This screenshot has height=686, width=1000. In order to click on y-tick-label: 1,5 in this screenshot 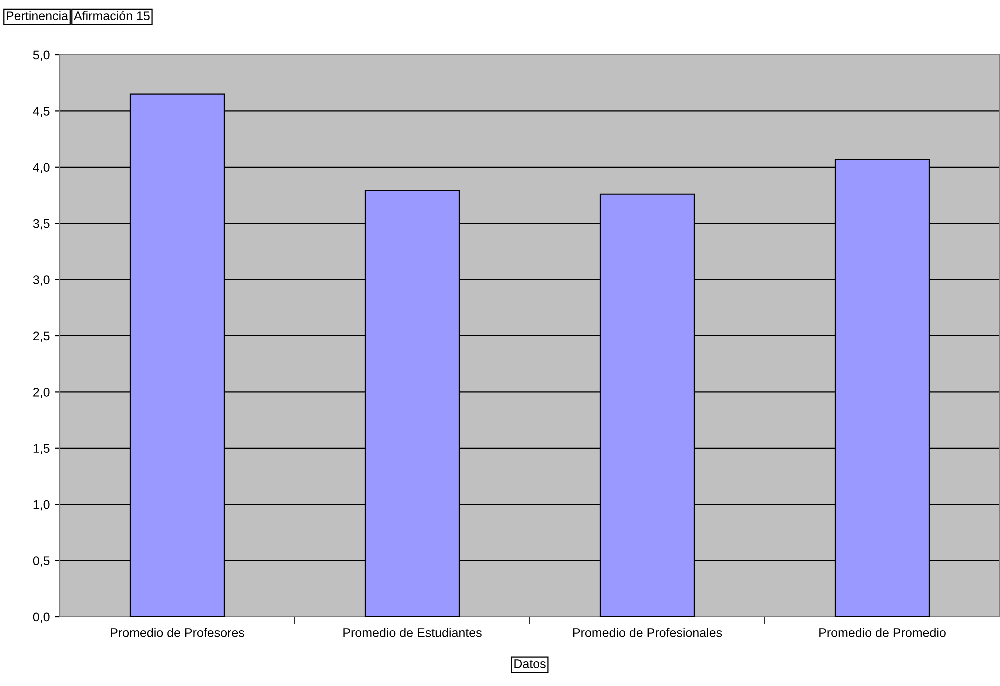, I will do `click(42, 449)`.